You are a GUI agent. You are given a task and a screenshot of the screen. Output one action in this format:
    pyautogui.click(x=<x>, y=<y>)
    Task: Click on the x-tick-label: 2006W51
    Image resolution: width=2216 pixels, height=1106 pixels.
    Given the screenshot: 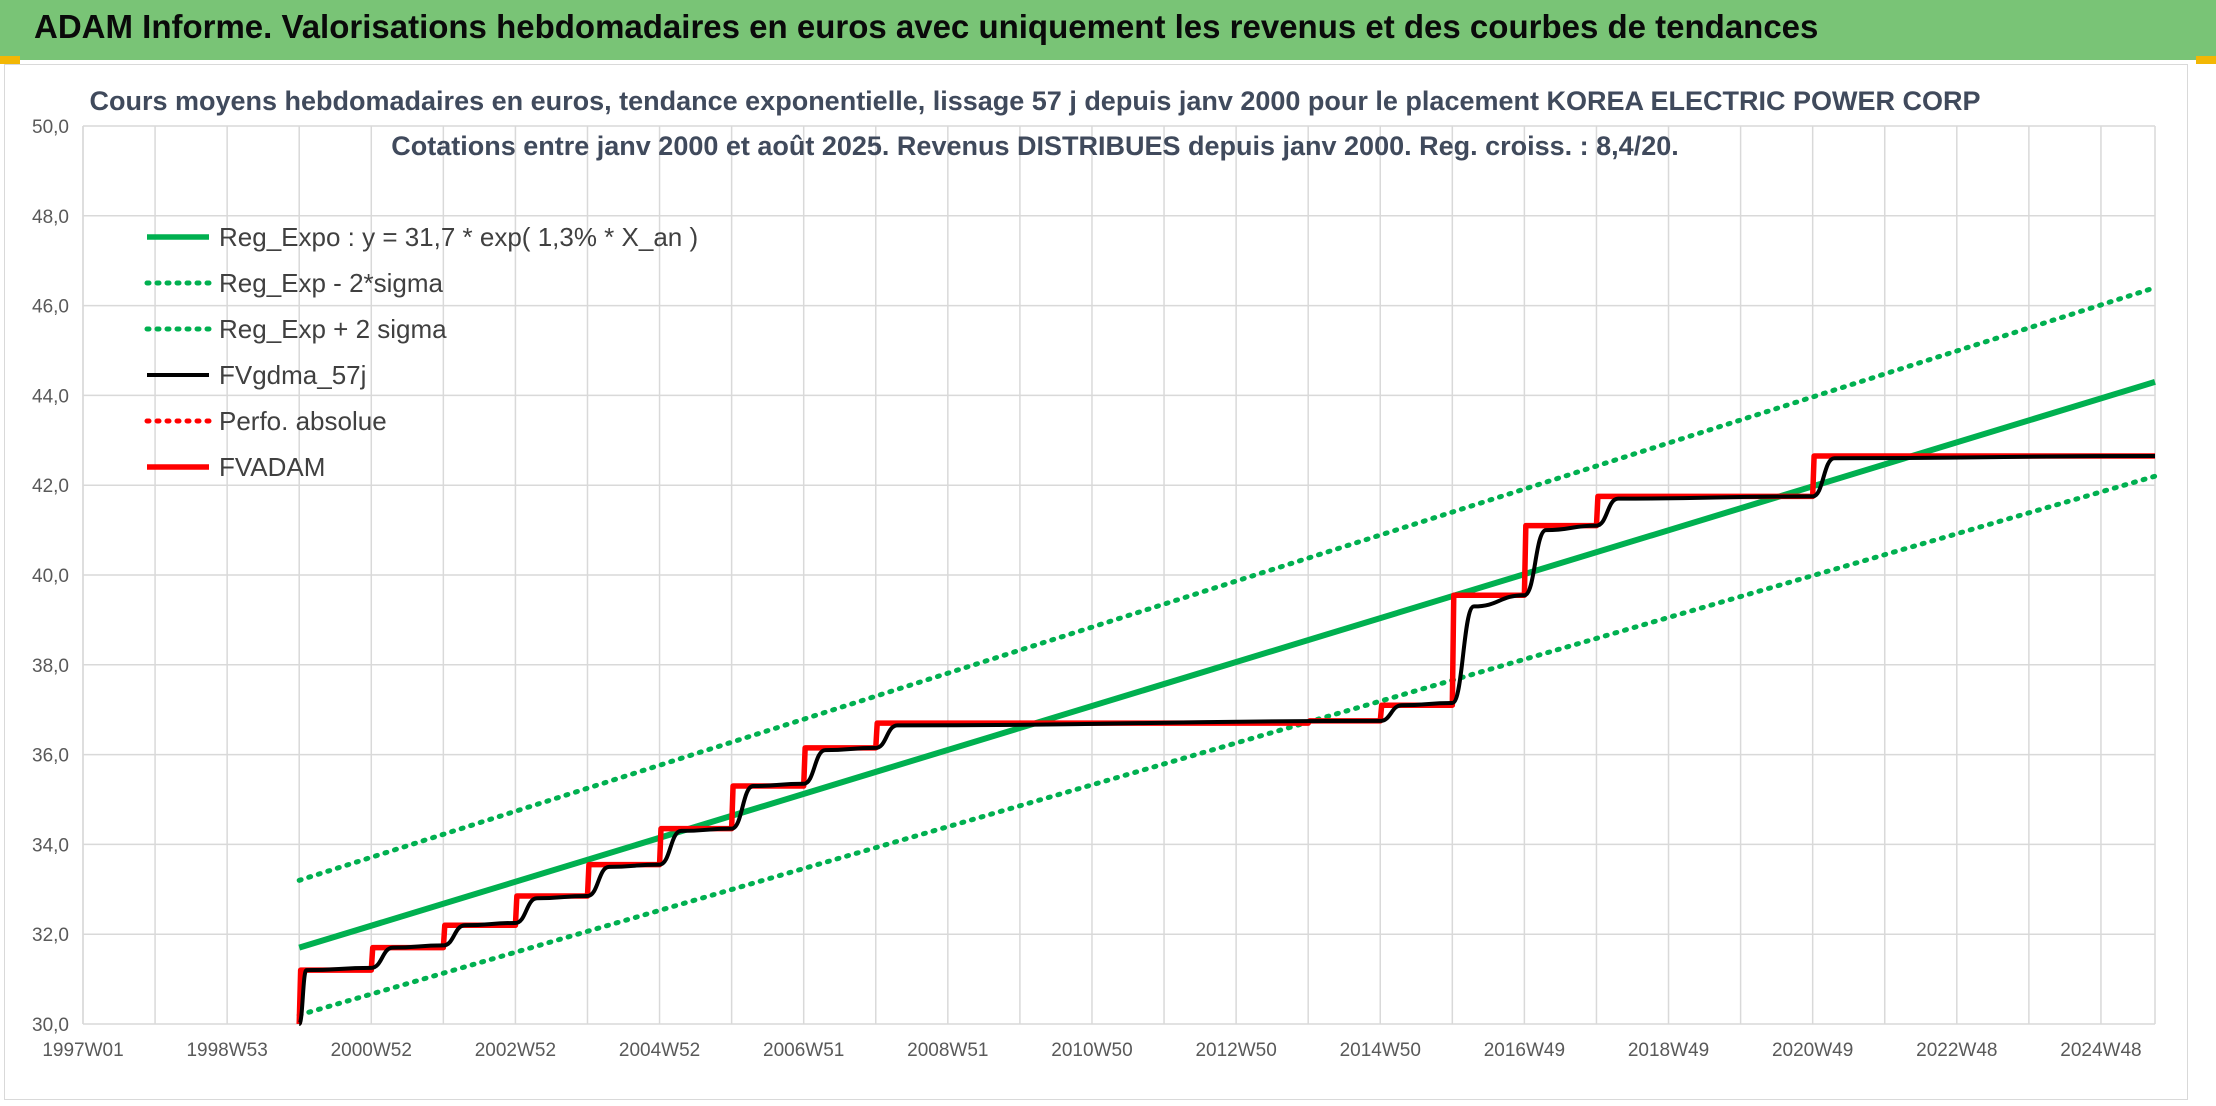 What is the action you would take?
    pyautogui.click(x=803, y=1050)
    